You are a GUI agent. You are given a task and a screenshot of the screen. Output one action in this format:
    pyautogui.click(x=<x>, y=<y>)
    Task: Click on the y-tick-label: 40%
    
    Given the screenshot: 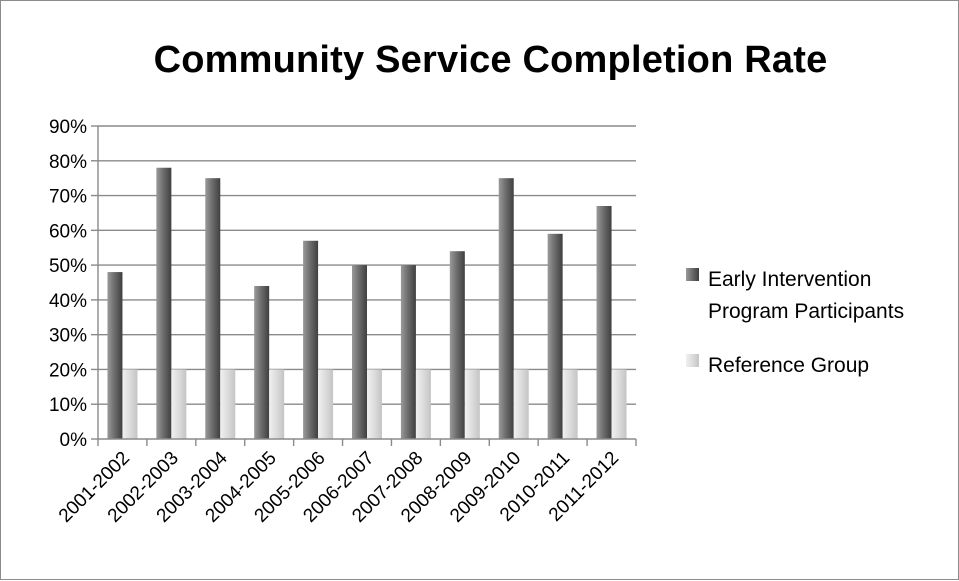 What is the action you would take?
    pyautogui.click(x=68, y=301)
    